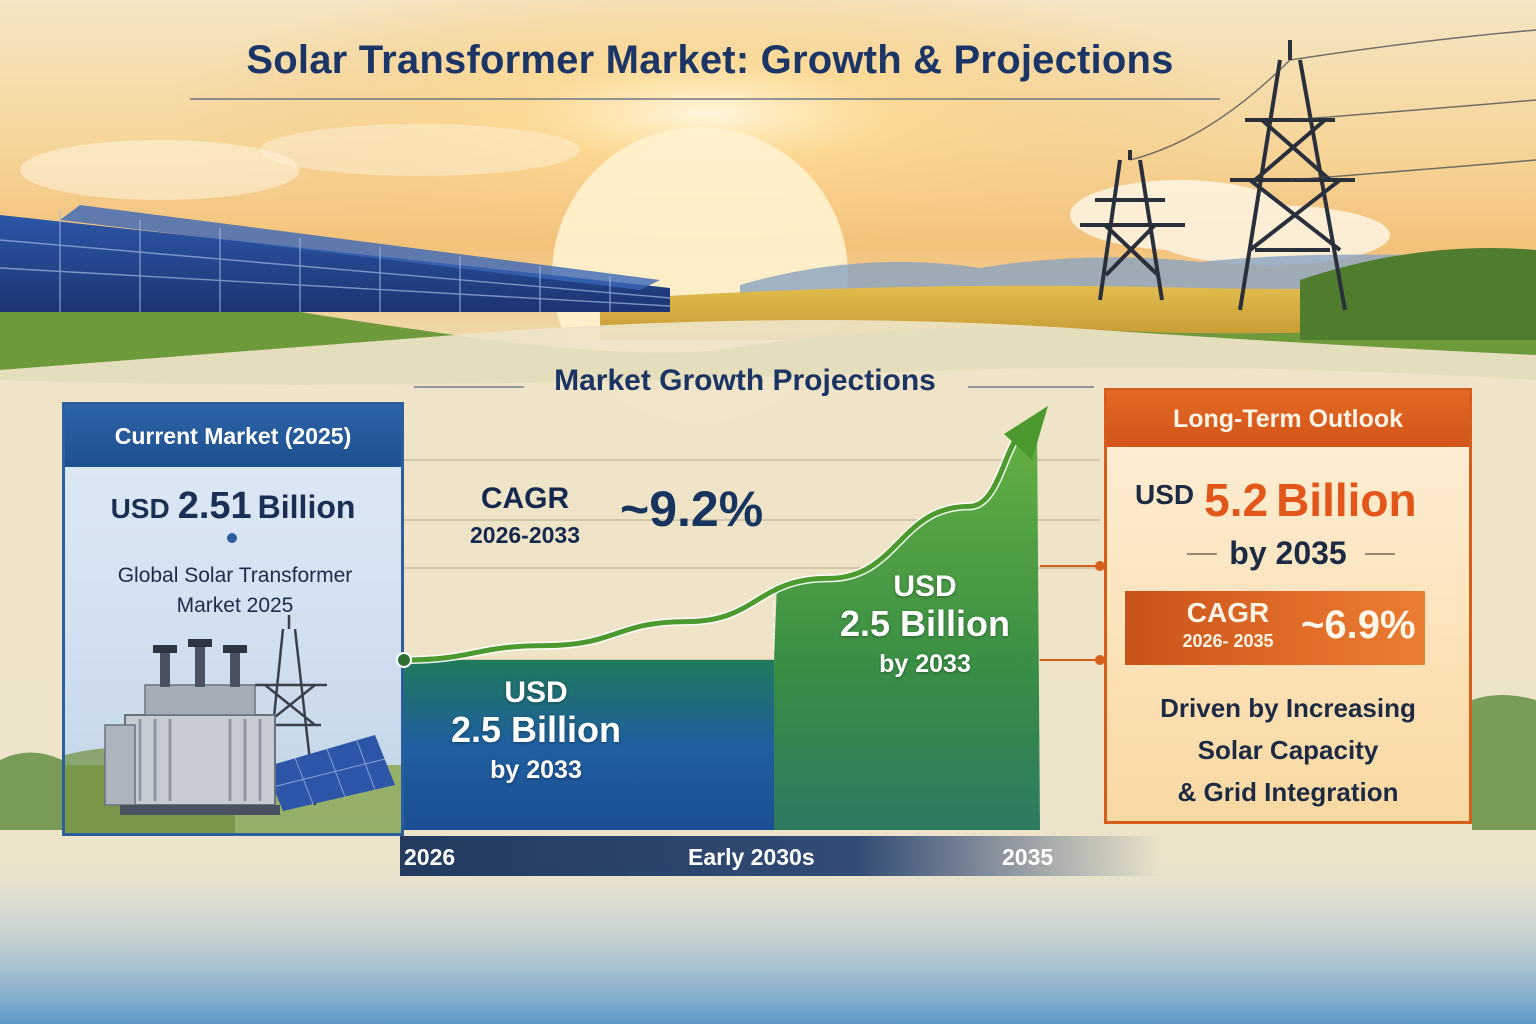  What do you see at coordinates (525, 515) in the screenshot?
I see `cagr-near-label: CAGR 2026-2033` at bounding box center [525, 515].